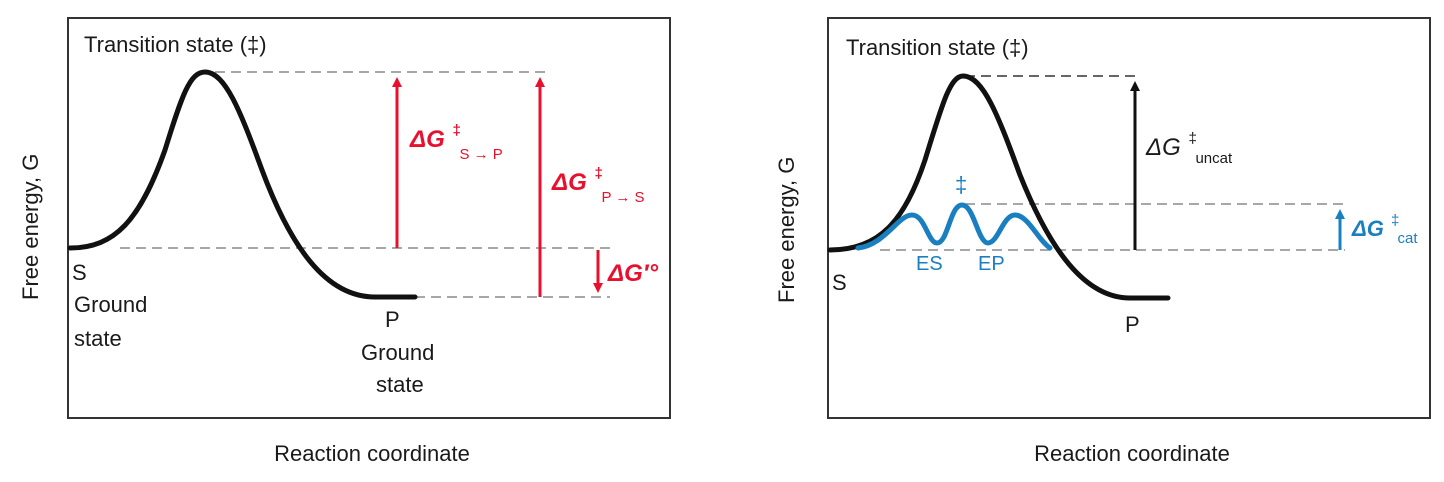  I want to click on left-dg-sp-label: ΔG ‡ S → P, so click(456, 138).